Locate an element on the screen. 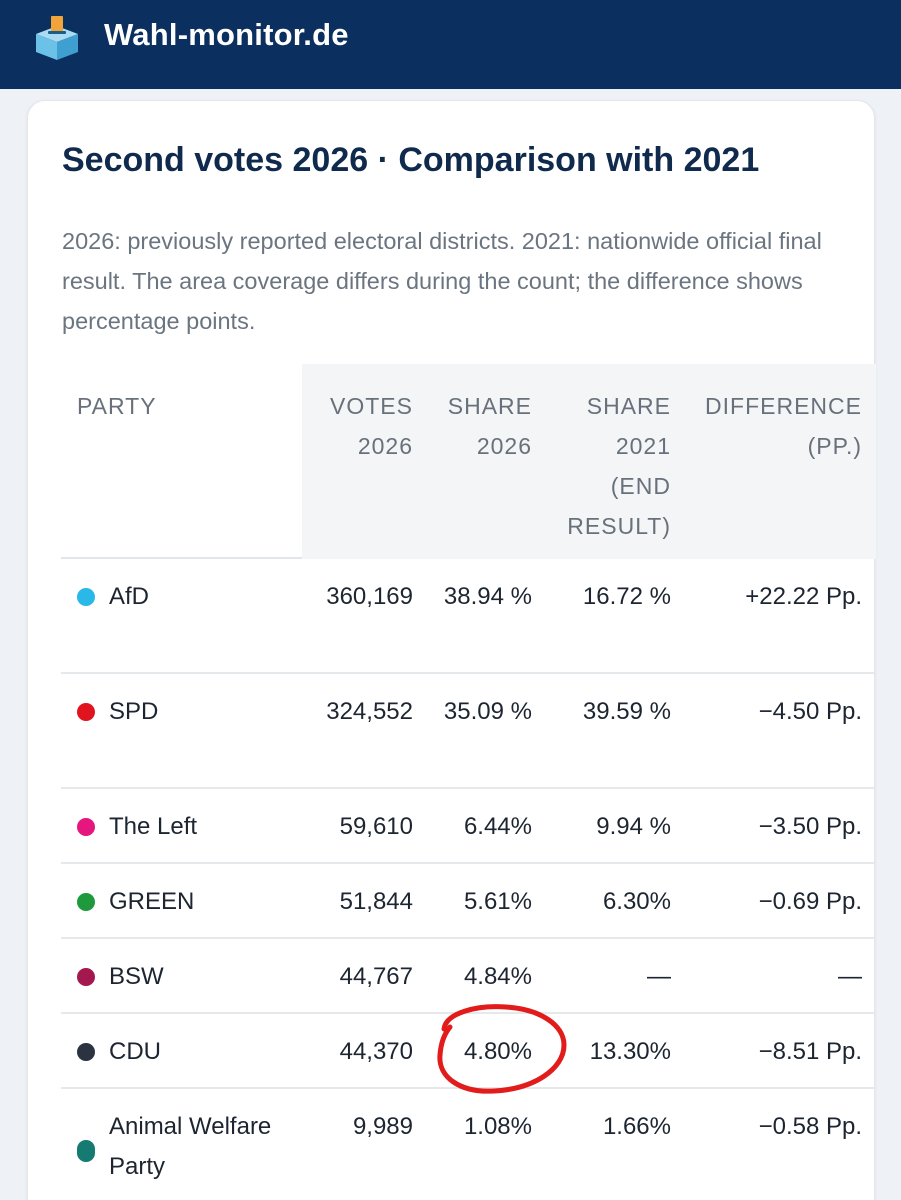  share-2021: 1.66% is located at coordinates (636, 1126).